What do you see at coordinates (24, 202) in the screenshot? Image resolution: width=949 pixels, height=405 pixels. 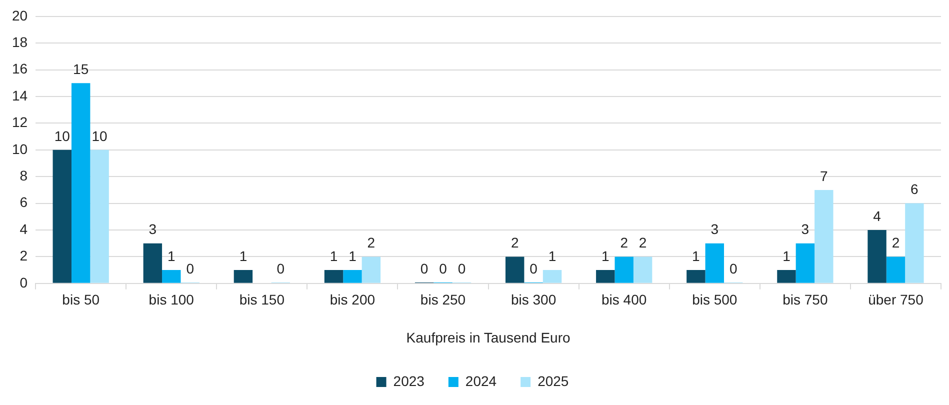 I see `y-tick-label: 6` at bounding box center [24, 202].